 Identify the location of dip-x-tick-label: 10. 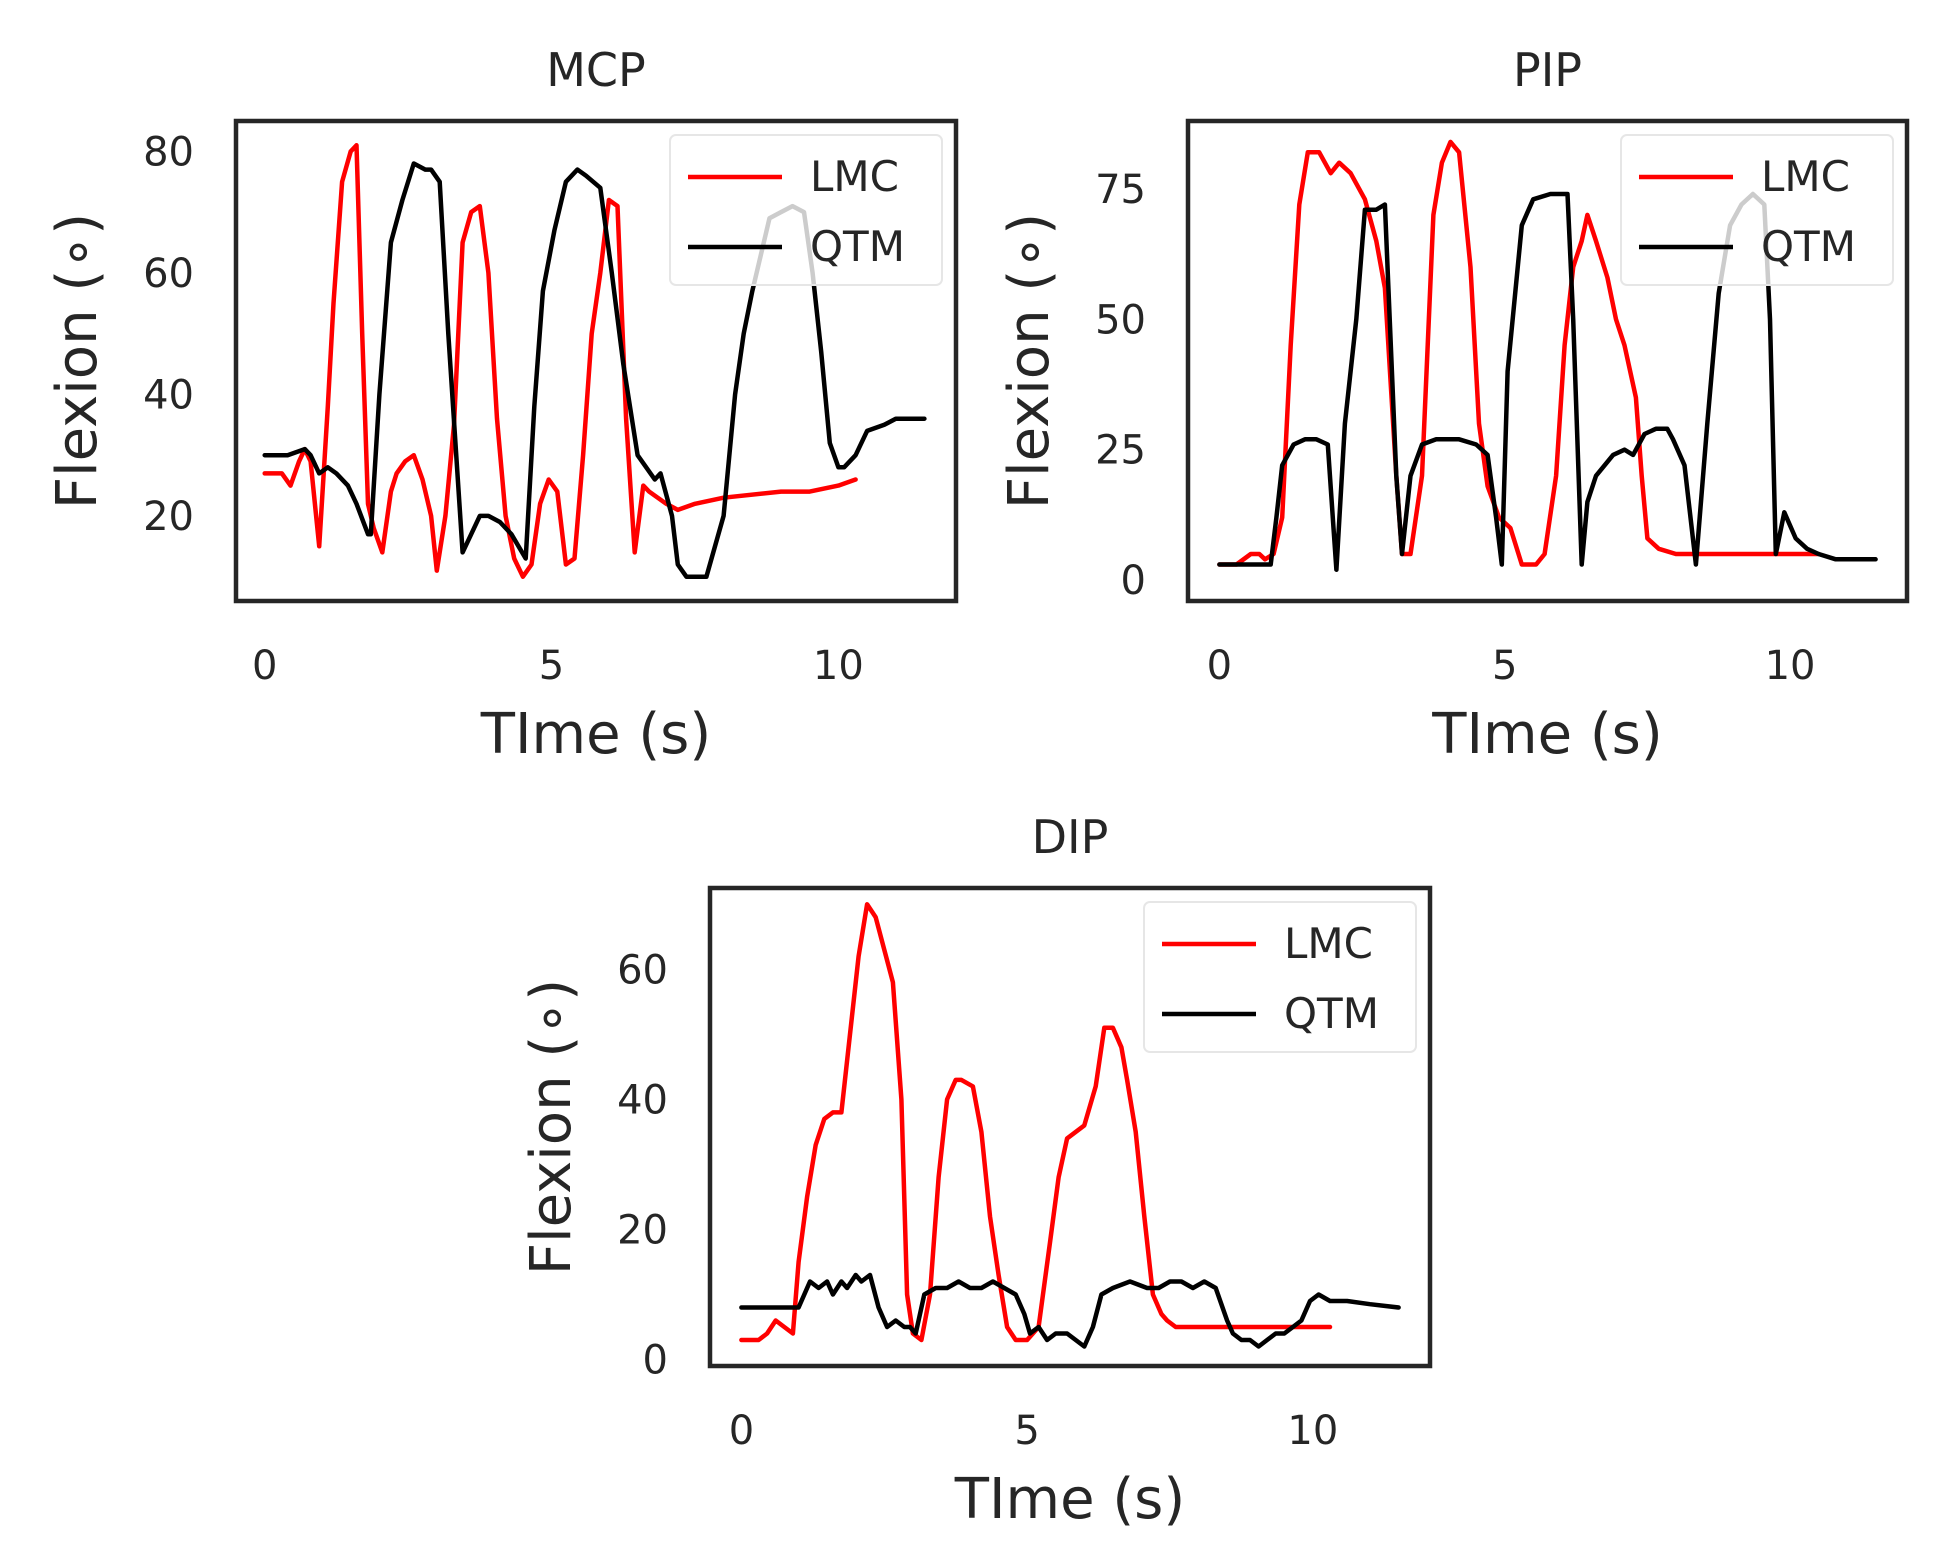
(1312, 1431).